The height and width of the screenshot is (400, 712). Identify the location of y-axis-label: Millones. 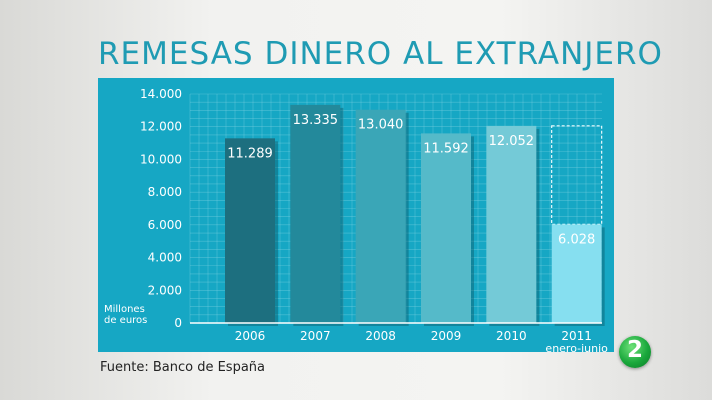
(124, 309).